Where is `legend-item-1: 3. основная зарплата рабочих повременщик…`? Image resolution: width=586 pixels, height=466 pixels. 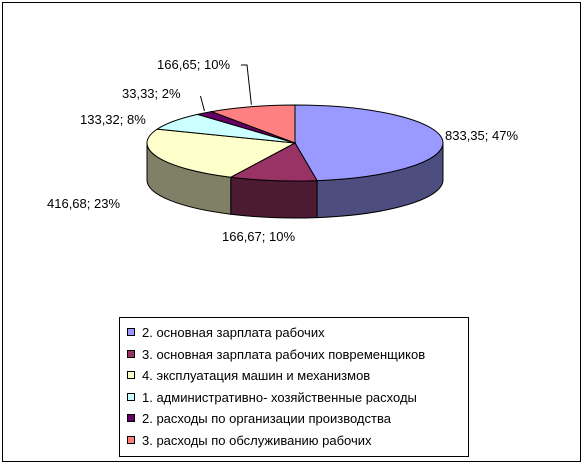
legend-item-1: 3. основная зарплата рабочих повременщик… is located at coordinates (294, 355).